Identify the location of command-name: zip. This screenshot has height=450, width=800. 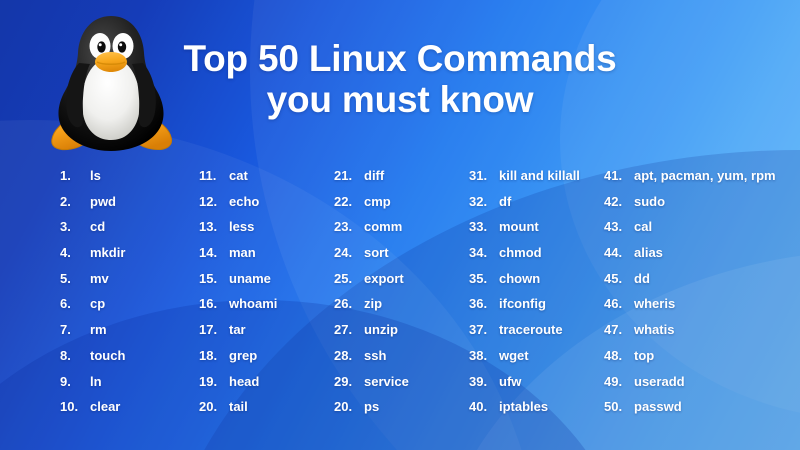
(373, 304).